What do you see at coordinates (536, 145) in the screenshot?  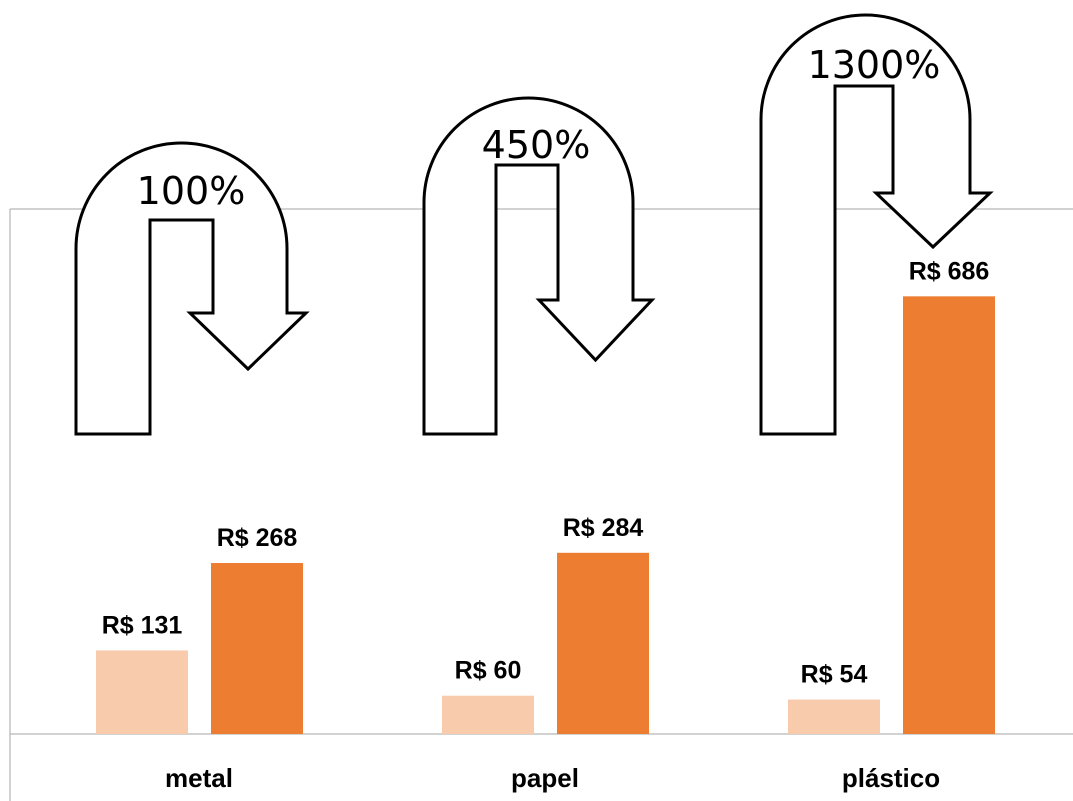 I see `growth-percentage-label: 450%` at bounding box center [536, 145].